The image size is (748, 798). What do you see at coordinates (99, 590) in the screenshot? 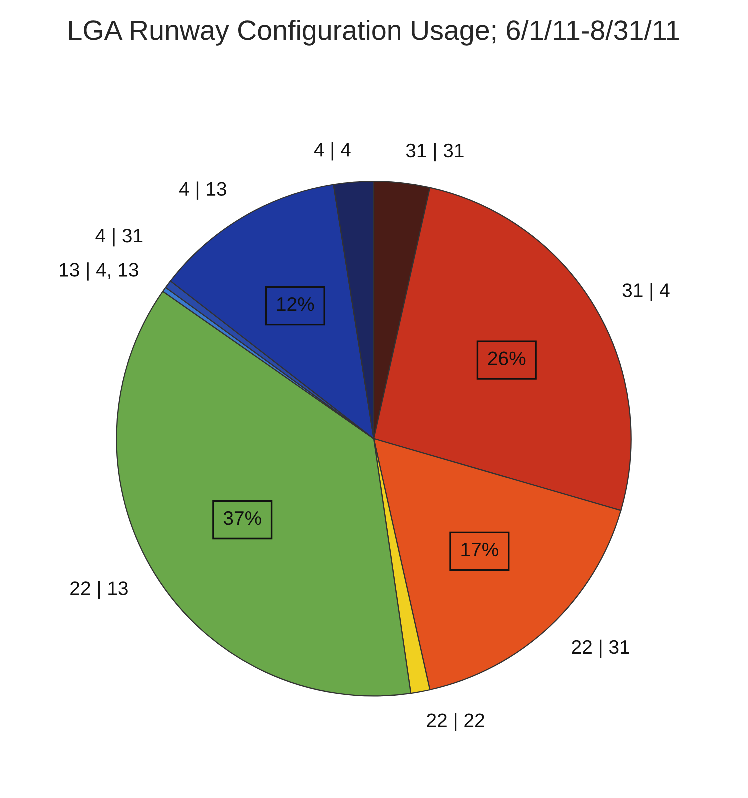
I see `slice-label: 22 | 13` at bounding box center [99, 590].